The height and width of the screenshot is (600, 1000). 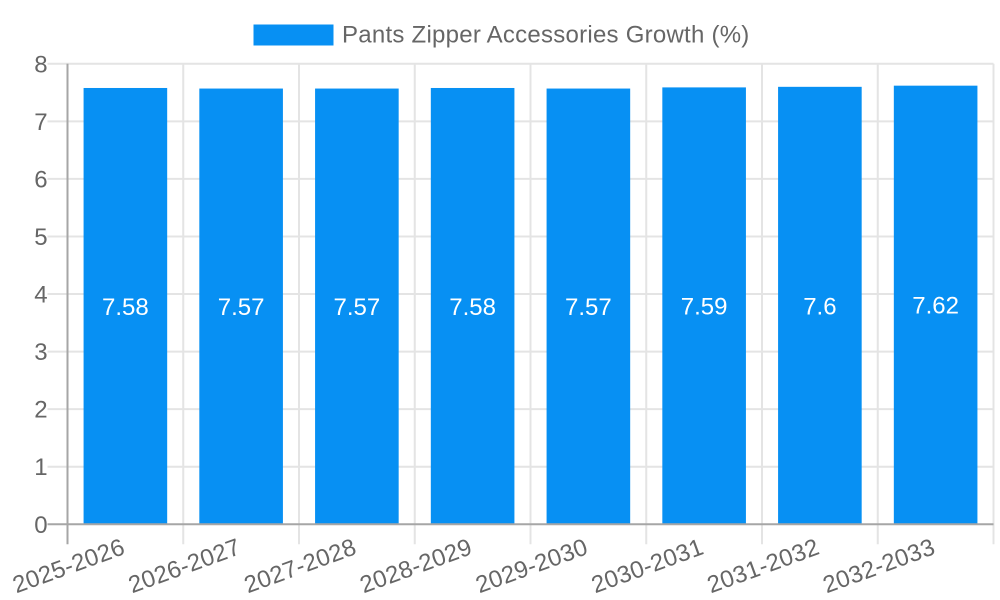 What do you see at coordinates (40, 525) in the screenshot?
I see `svg-text: 0` at bounding box center [40, 525].